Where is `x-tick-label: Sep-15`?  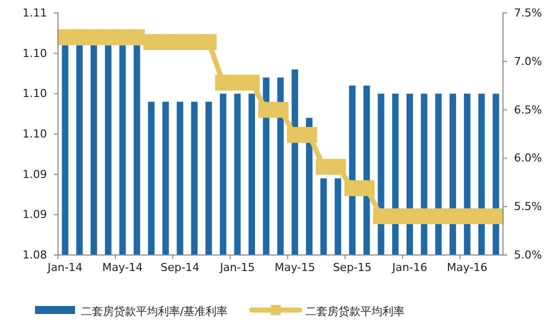
x-tick-label: Sep-15 is located at coordinates (352, 267).